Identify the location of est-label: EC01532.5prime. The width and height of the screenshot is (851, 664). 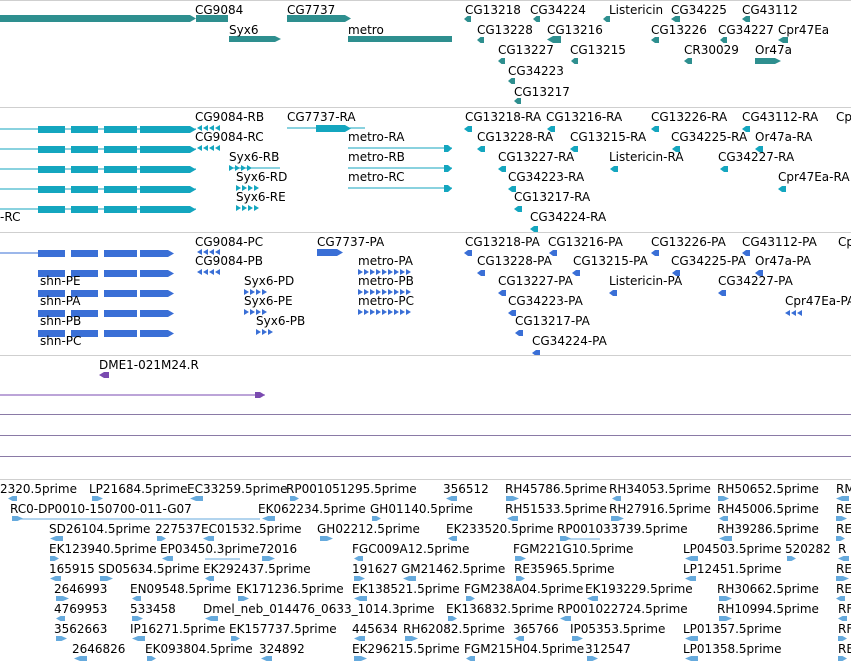
(251, 529).